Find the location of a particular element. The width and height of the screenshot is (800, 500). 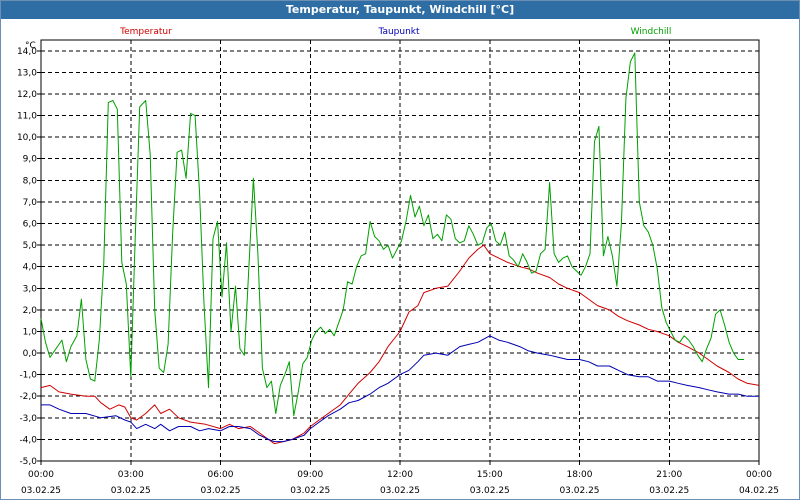

x-tick-time-label: 03:00 is located at coordinates (131, 475).